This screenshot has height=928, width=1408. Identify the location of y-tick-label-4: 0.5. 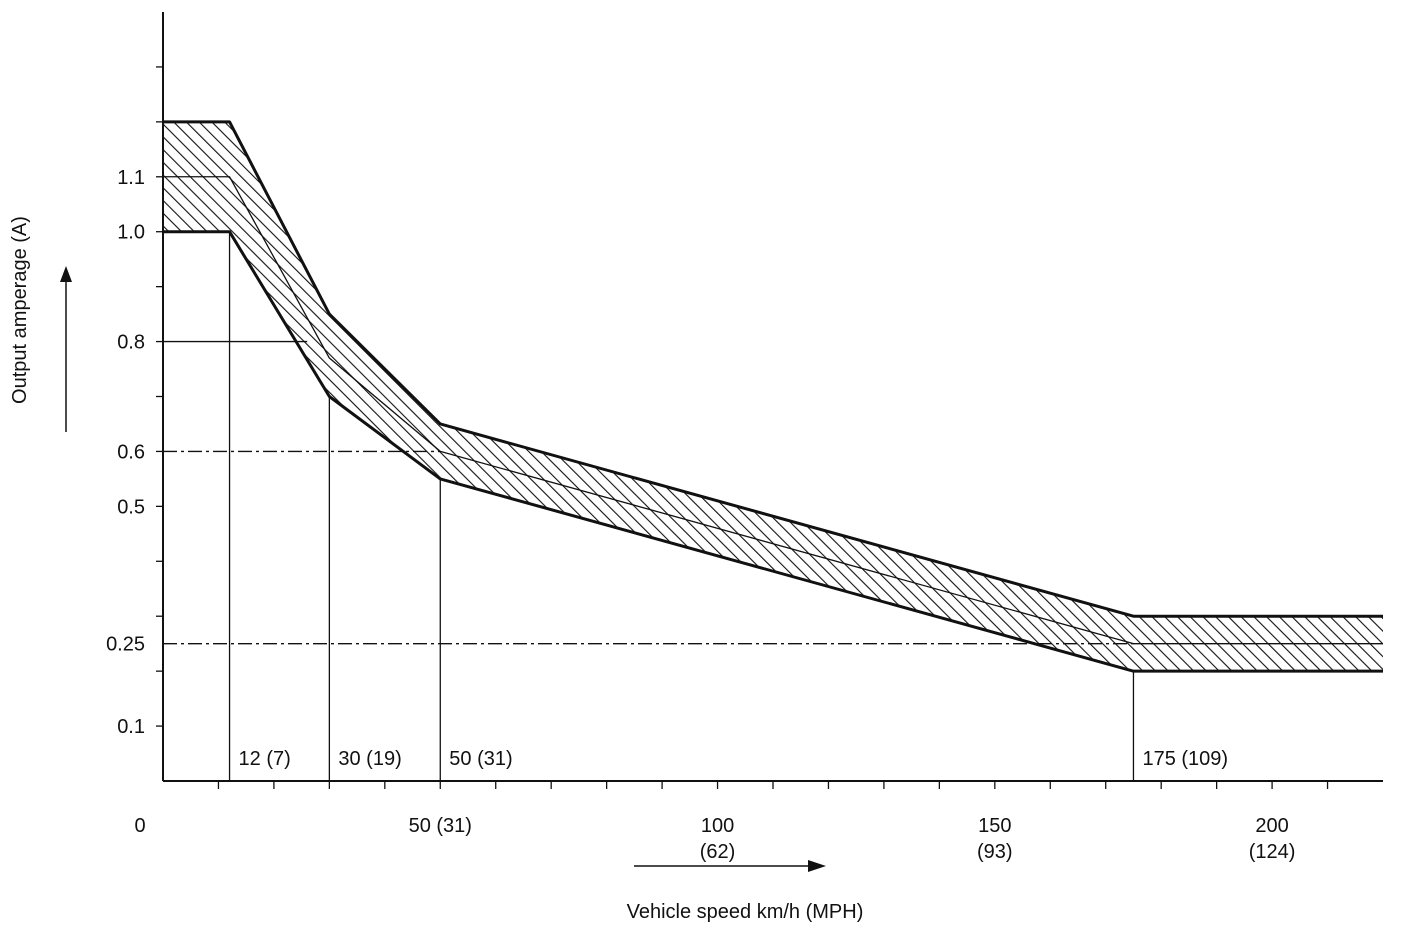
(131, 507).